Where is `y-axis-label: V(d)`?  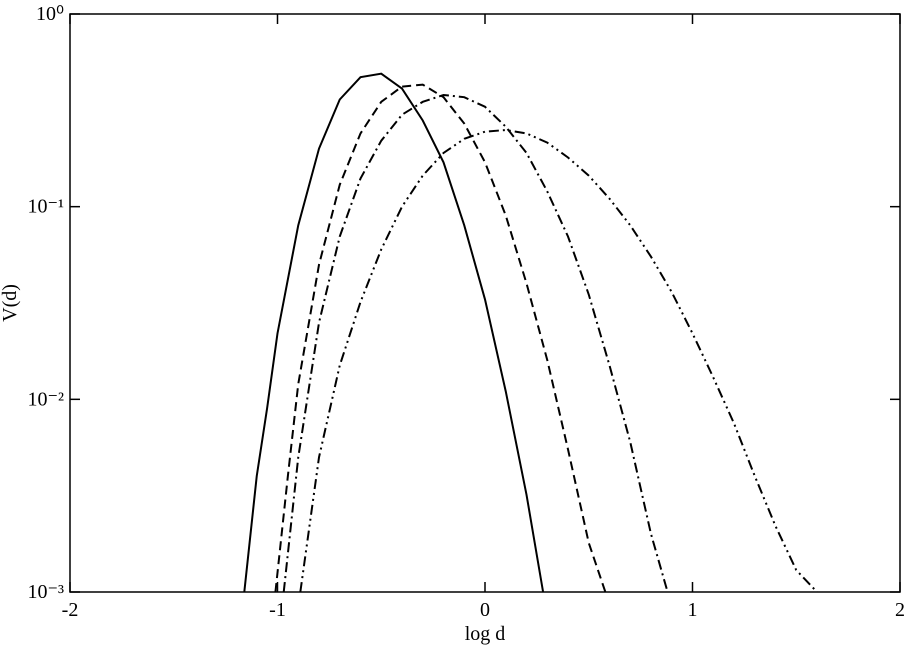
y-axis-label: V(d) is located at coordinates (10, 303).